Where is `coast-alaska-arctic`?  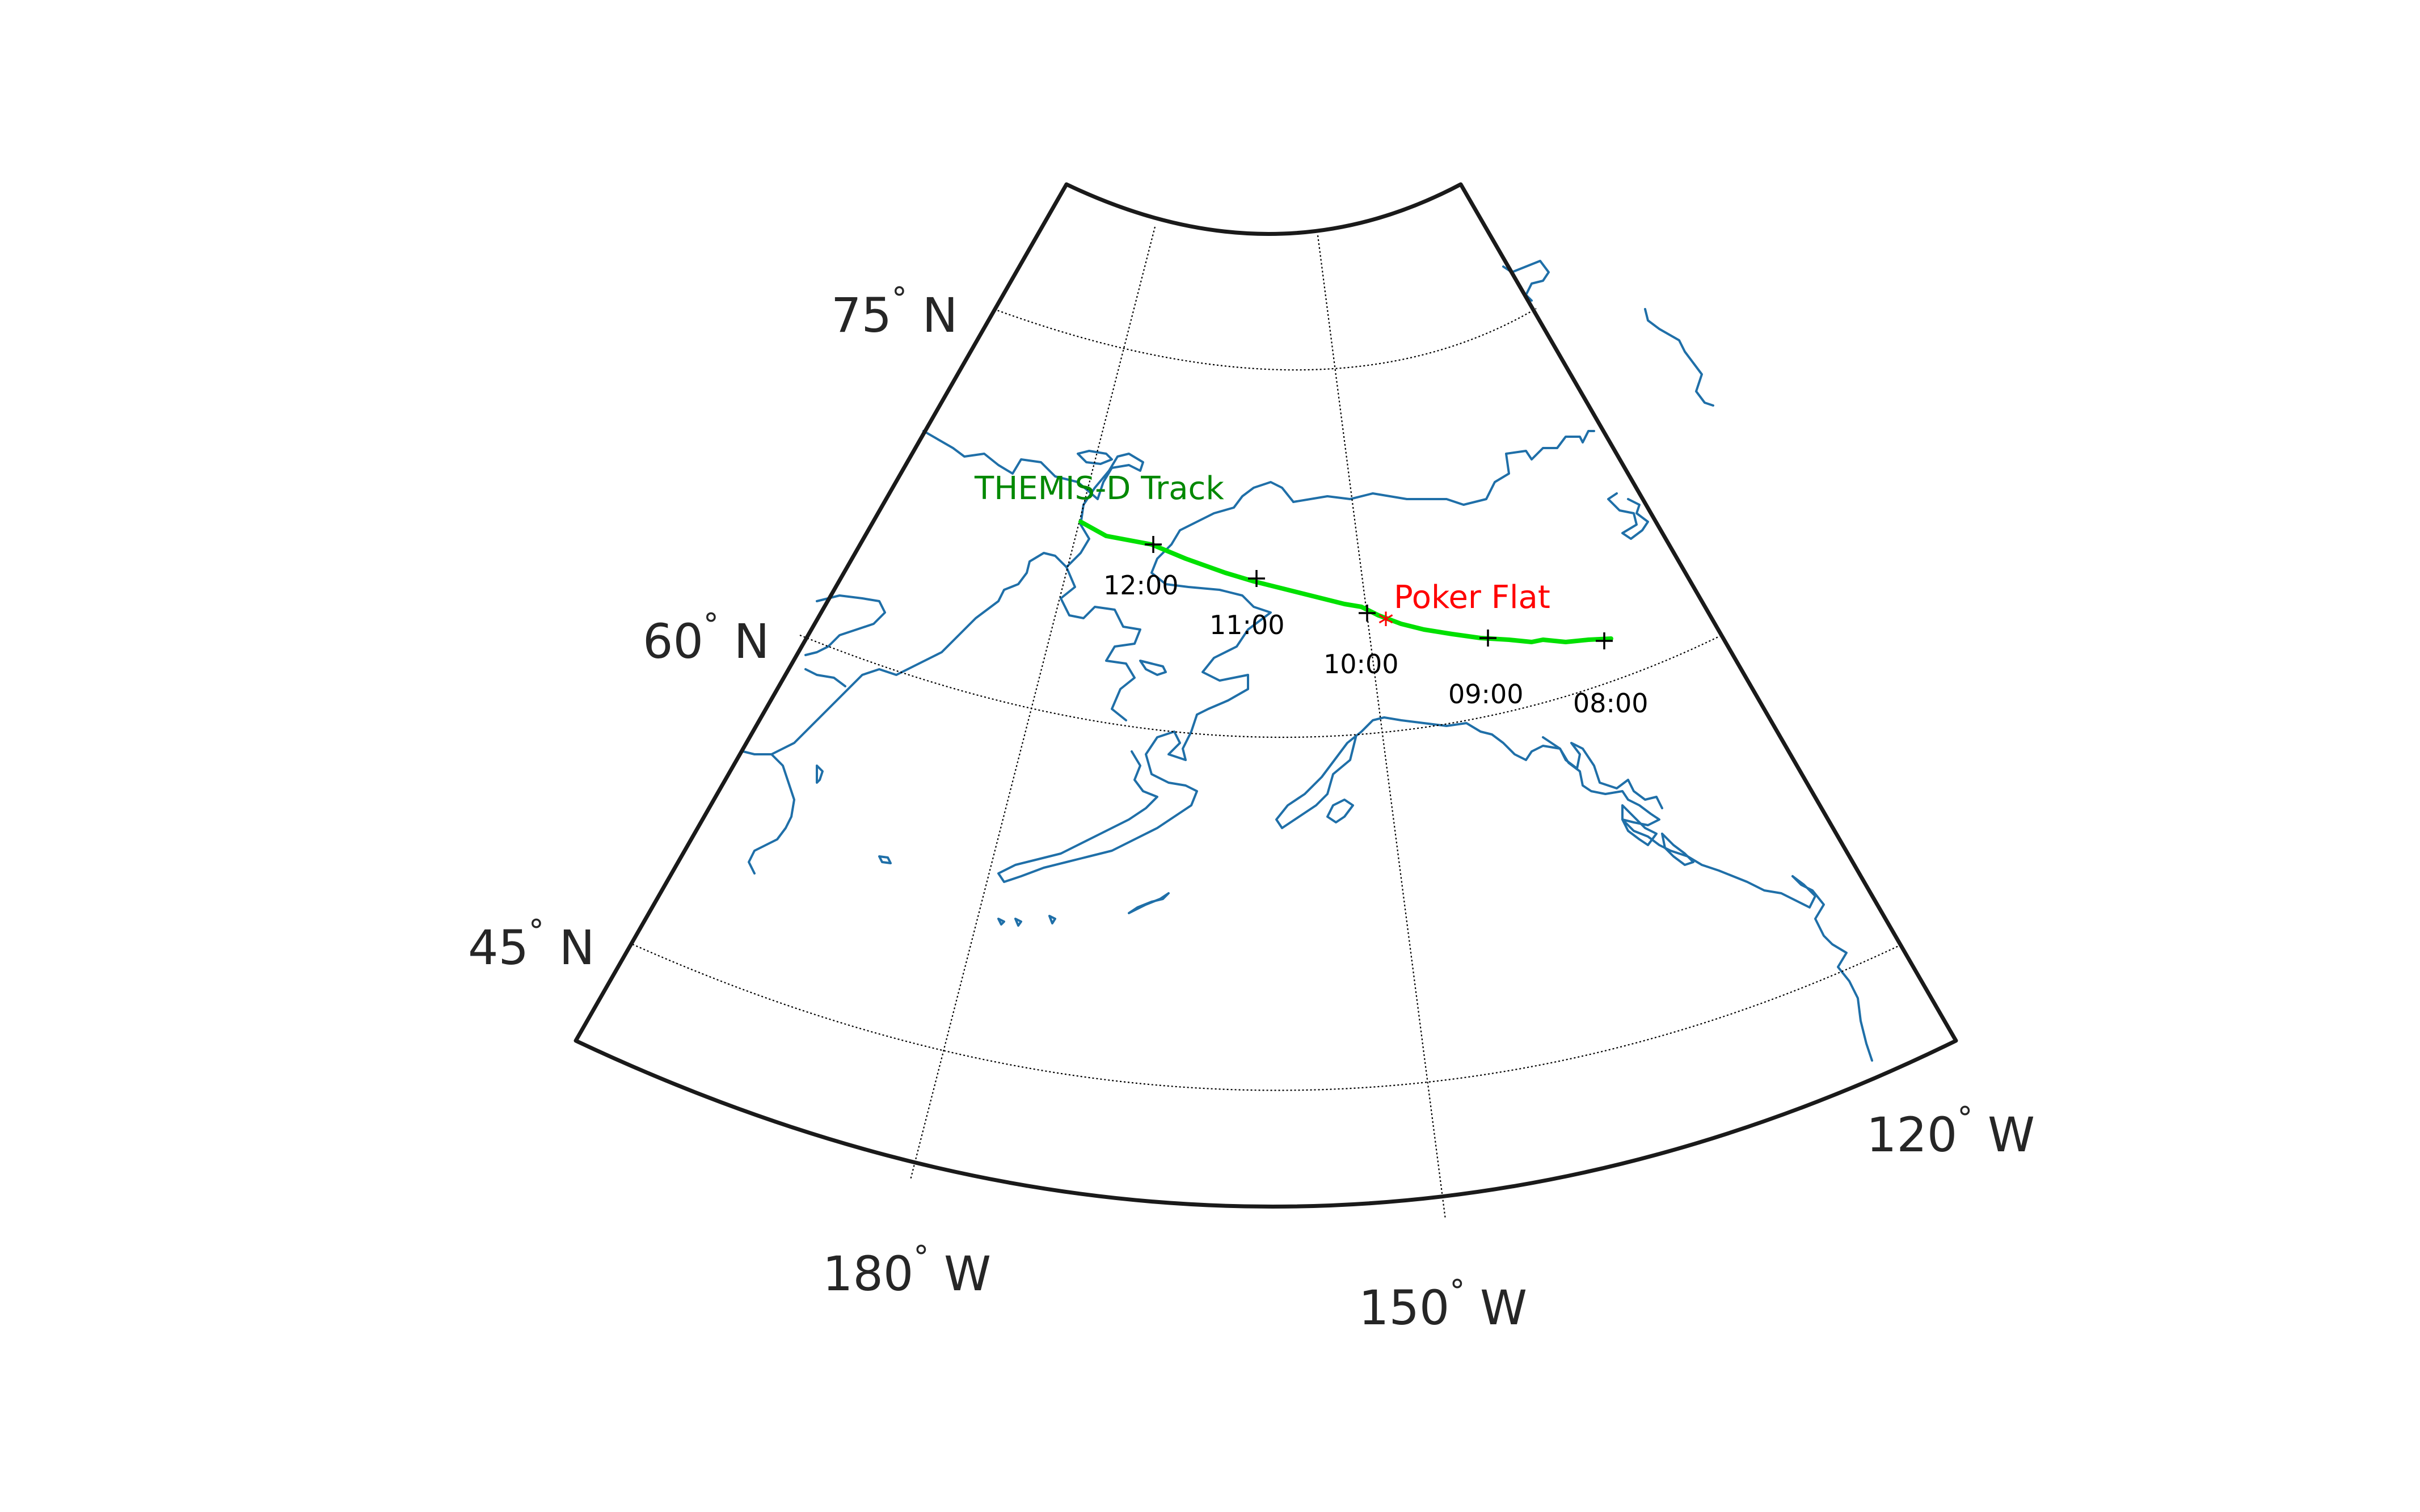
coast-alaska-arctic is located at coordinates (1222, 599).